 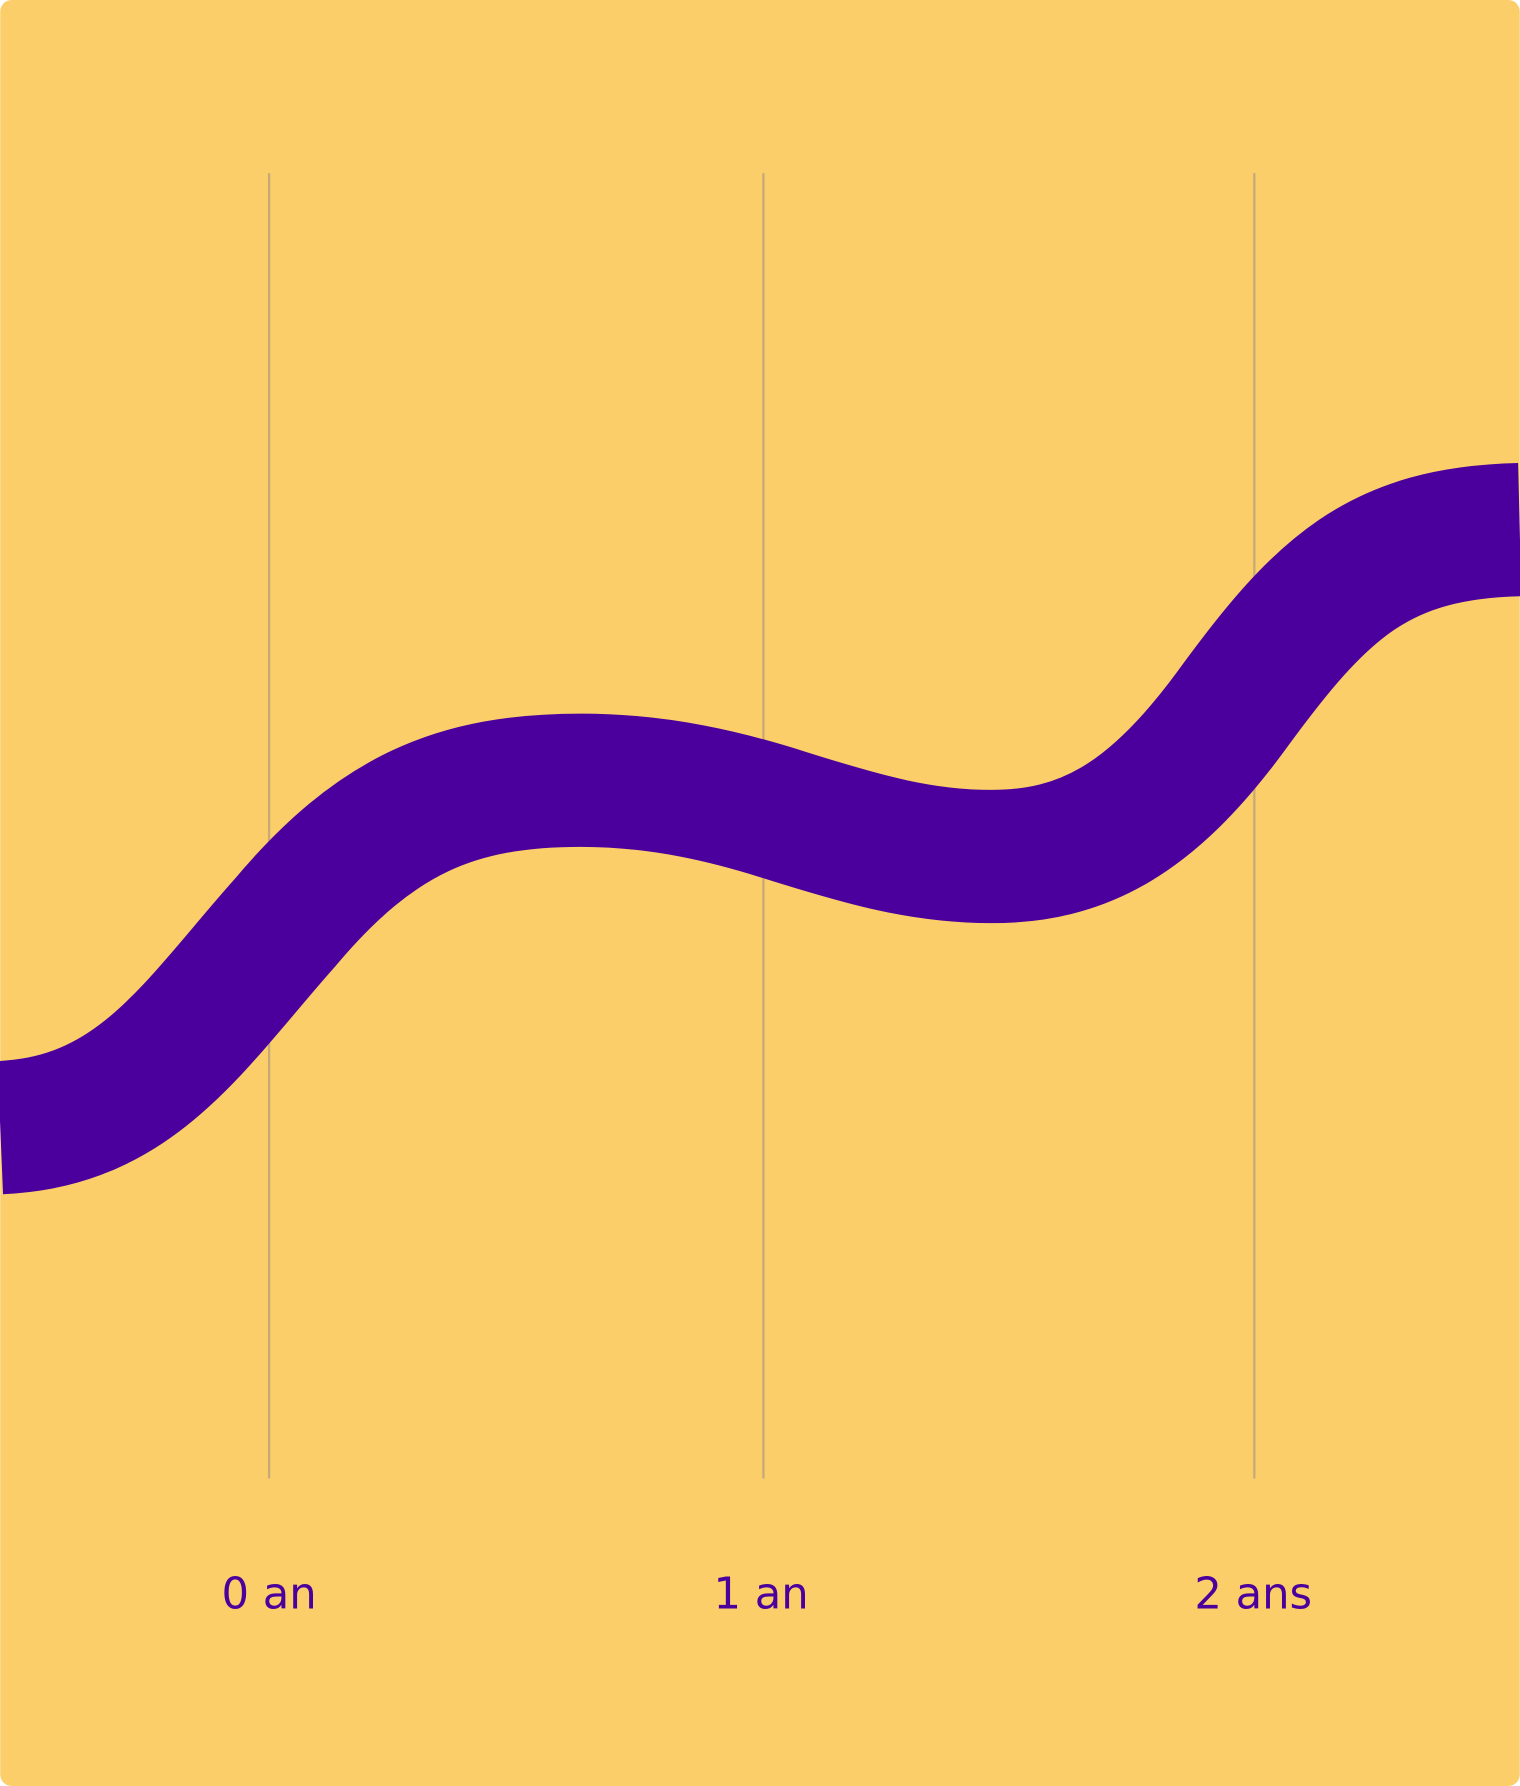 What do you see at coordinates (761, 1594) in the screenshot?
I see `timeline-label: 1 an` at bounding box center [761, 1594].